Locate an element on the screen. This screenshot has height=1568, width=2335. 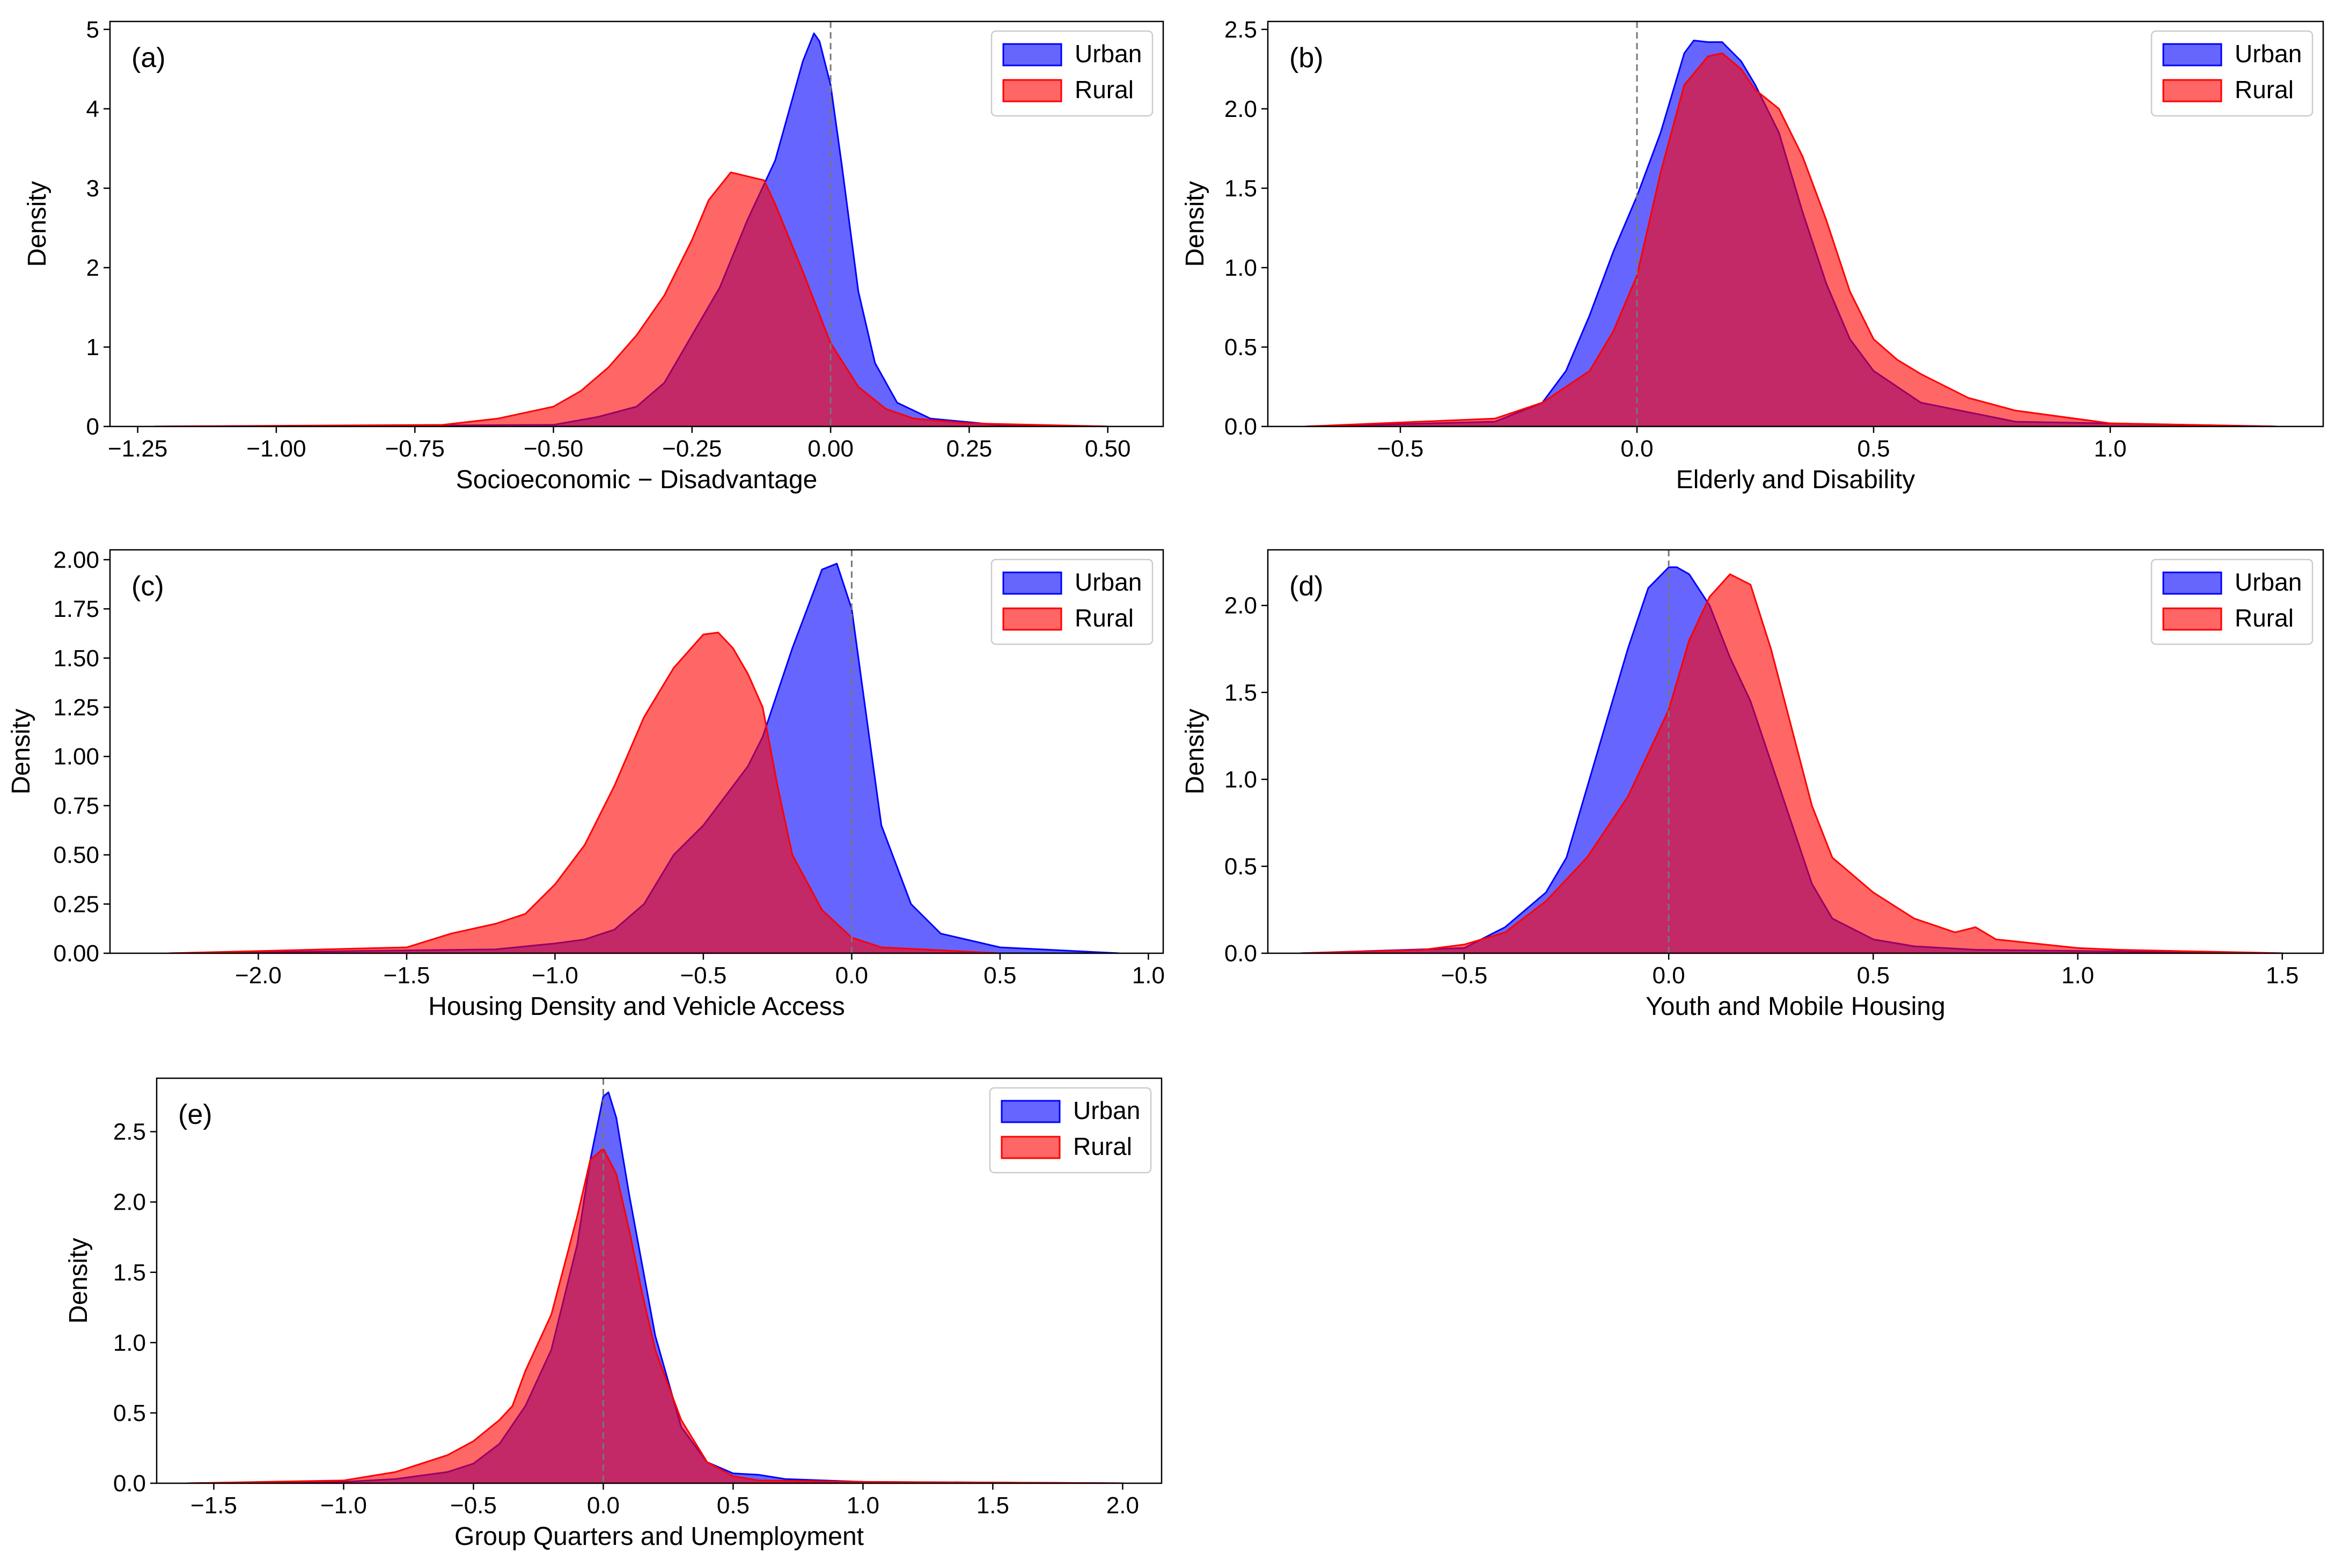
x-tick-label: 0.00 is located at coordinates (830, 449).